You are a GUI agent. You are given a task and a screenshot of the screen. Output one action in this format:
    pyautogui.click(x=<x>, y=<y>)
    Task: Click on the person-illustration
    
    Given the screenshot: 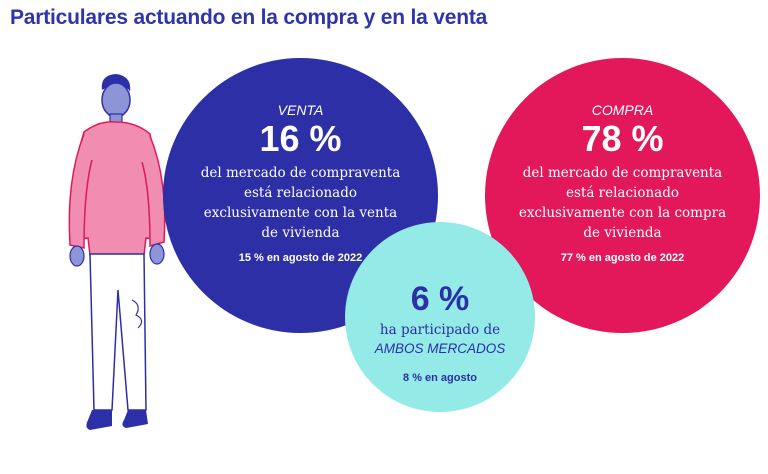 What is the action you would take?
    pyautogui.click(x=117, y=252)
    